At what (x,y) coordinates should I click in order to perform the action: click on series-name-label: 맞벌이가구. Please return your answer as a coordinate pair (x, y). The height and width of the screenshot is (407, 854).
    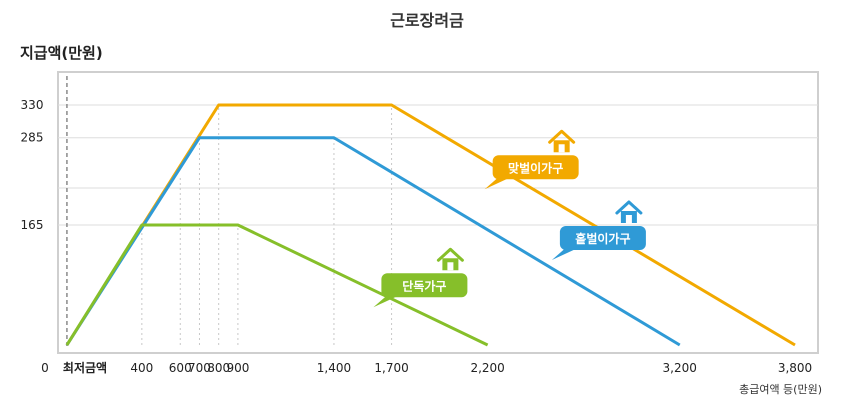
    Looking at the image, I should click on (535, 167).